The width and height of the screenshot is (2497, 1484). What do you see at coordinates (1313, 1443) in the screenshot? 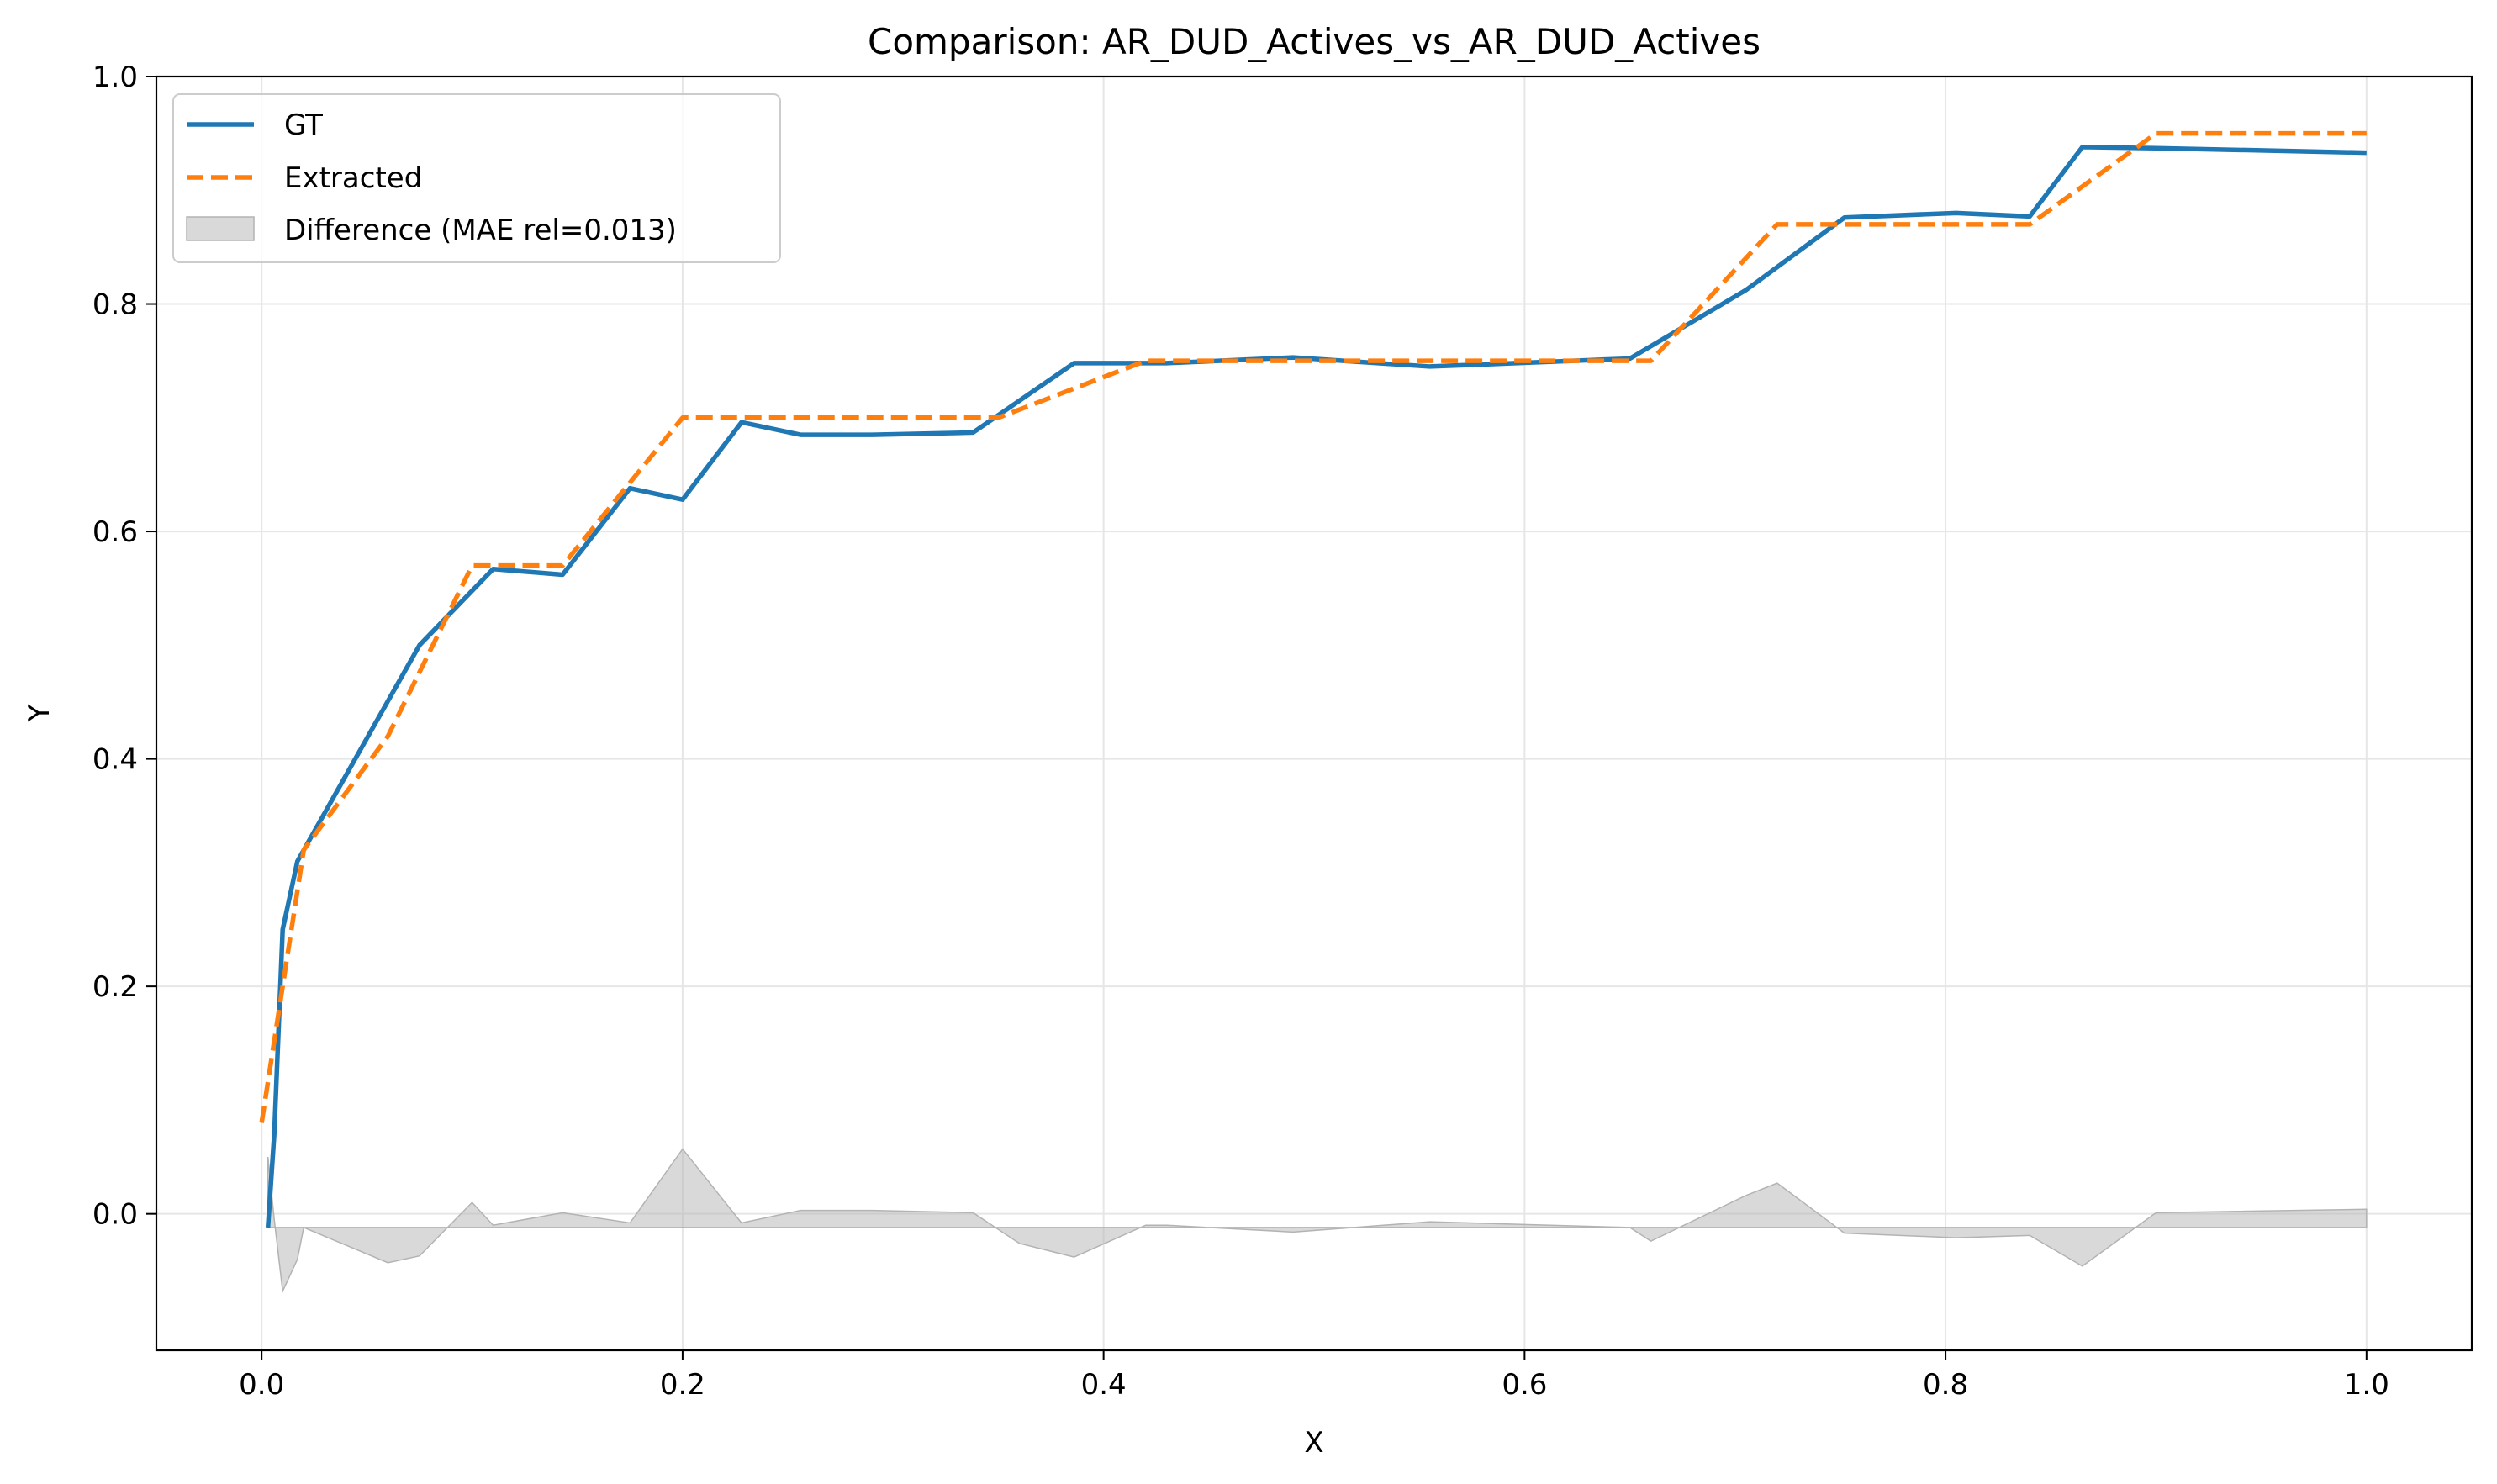
I see `x-axis-label: X` at bounding box center [1313, 1443].